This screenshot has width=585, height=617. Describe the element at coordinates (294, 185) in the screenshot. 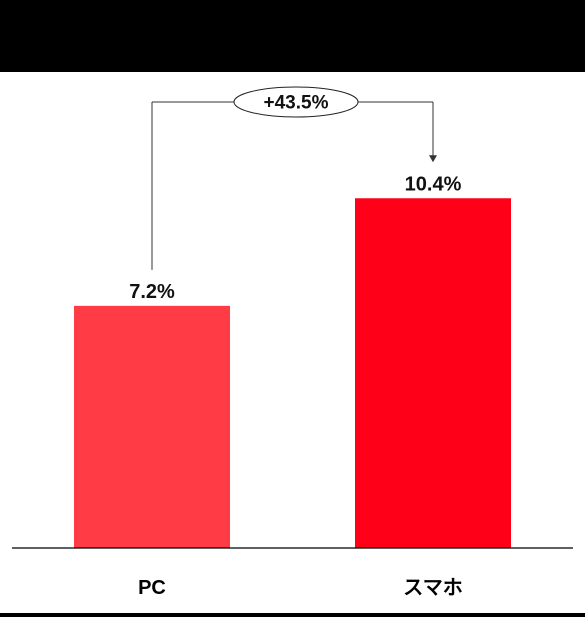

I see `growth-connector` at that location.